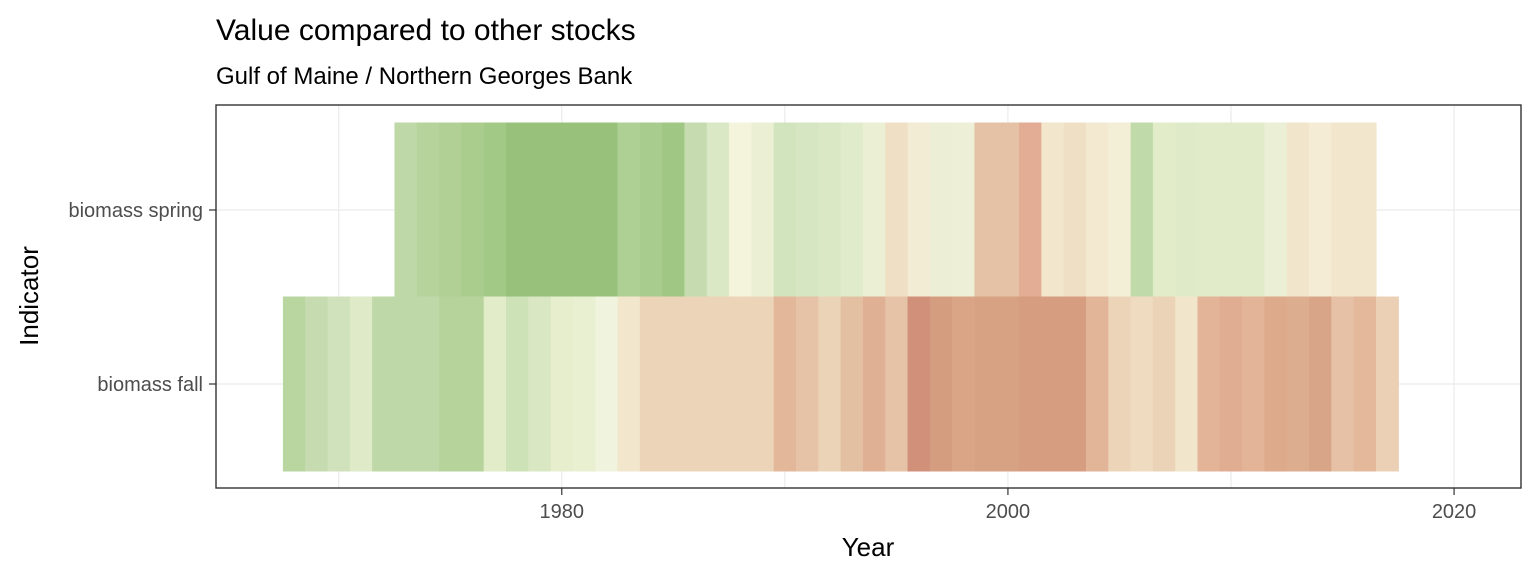  Describe the element at coordinates (1008, 384) in the screenshot. I see `heatmap-tile-2000` at that location.